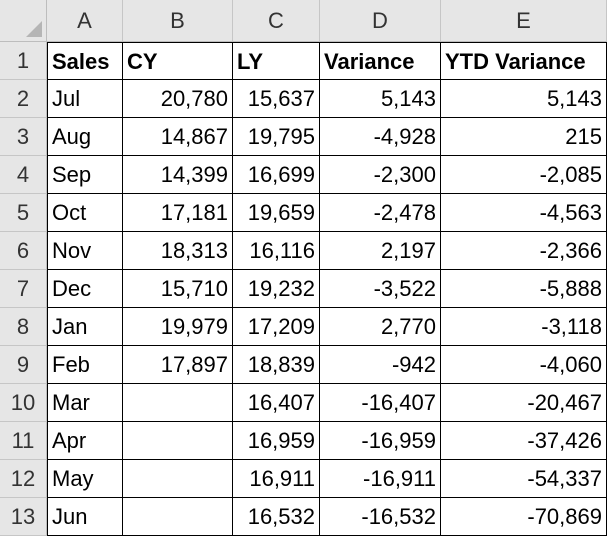  What do you see at coordinates (23, 327) in the screenshot?
I see `row-header: 8` at bounding box center [23, 327].